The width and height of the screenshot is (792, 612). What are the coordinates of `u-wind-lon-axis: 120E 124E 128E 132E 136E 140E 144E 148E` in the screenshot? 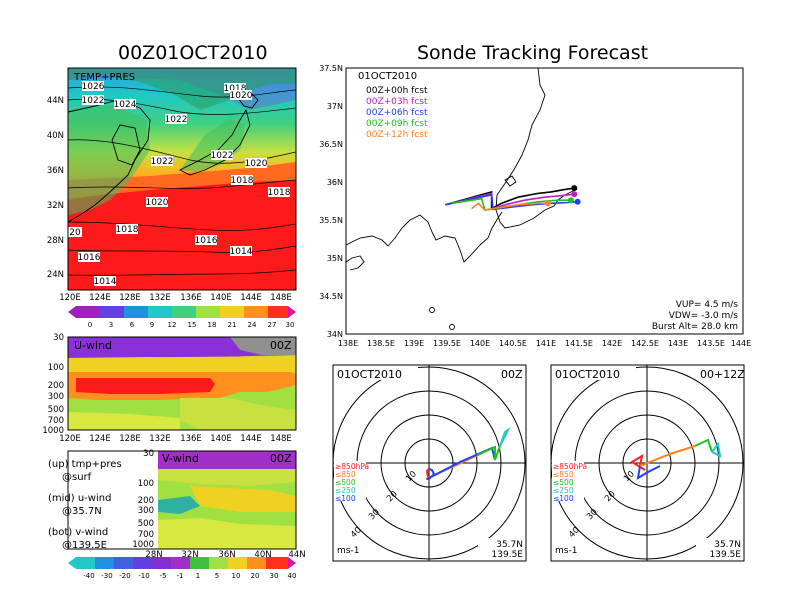 It's located at (175, 439).